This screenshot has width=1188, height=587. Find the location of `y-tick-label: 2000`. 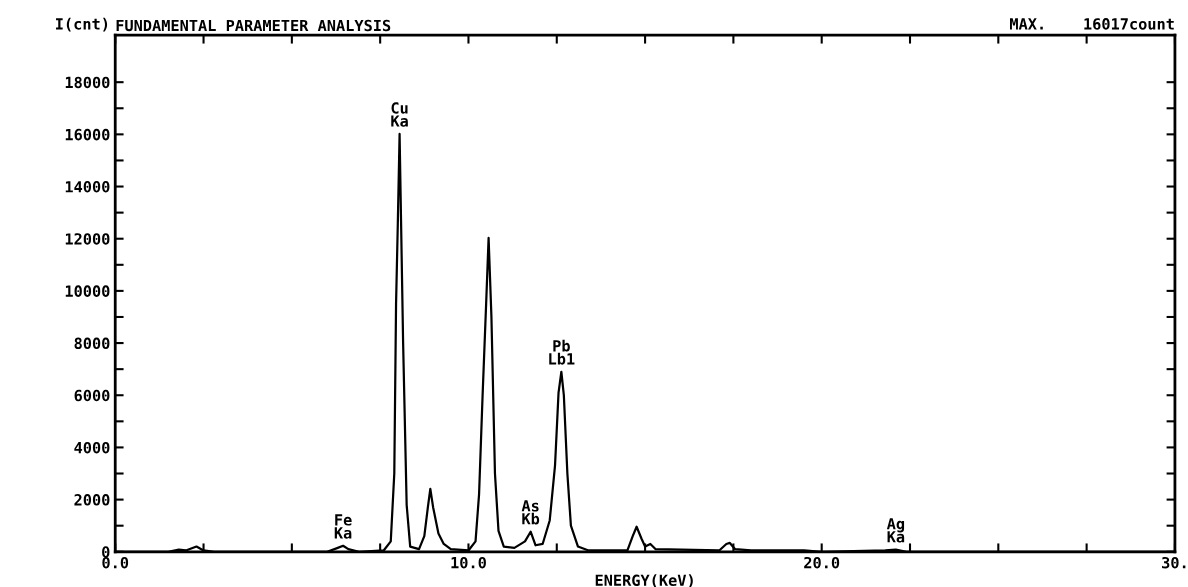

y-tick-label: 2000 is located at coordinates (92, 500).